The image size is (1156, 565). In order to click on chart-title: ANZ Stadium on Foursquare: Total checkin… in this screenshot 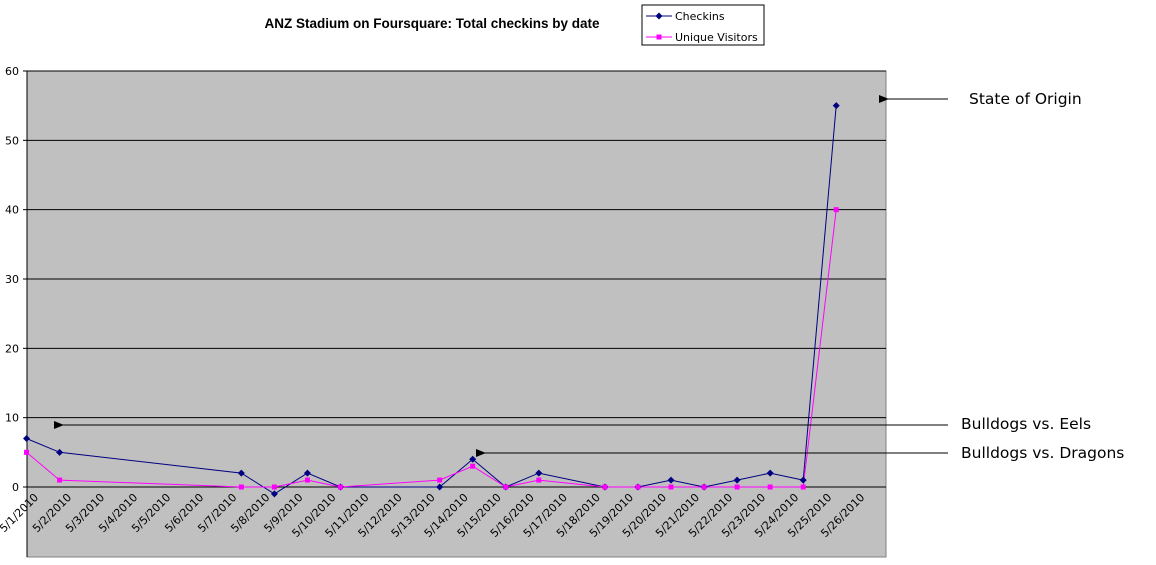, I will do `click(432, 23)`.